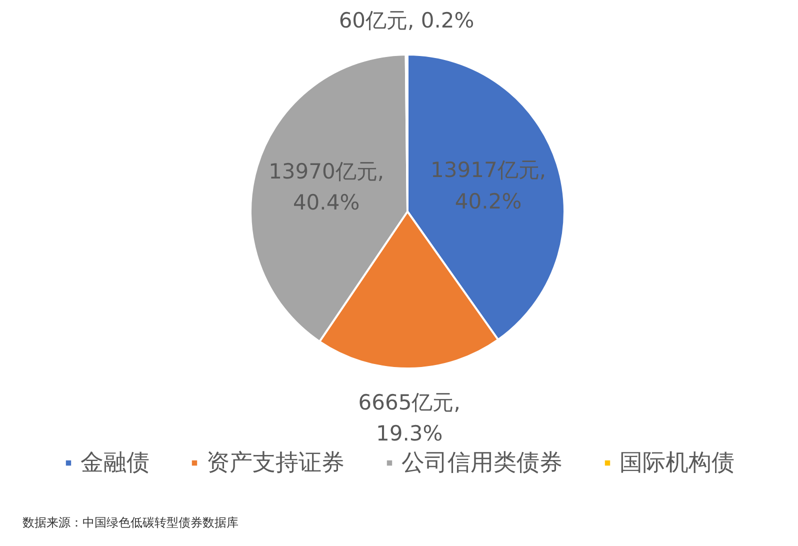  I want to click on data-label: 60亿元, 0.2%, so click(406, 20).